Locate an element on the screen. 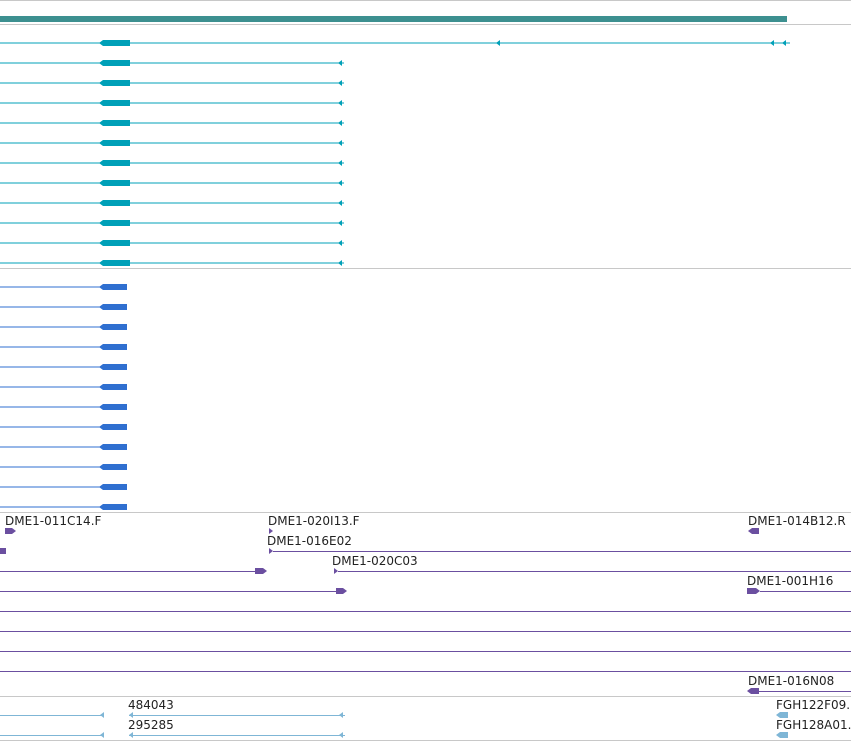 This screenshot has height=741, width=851. clone-label: DME1-001H16 is located at coordinates (790, 581).